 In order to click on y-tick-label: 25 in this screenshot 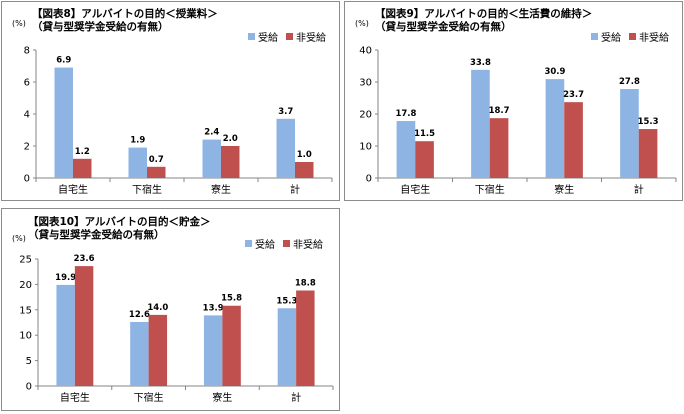, I will do `click(25, 260)`.